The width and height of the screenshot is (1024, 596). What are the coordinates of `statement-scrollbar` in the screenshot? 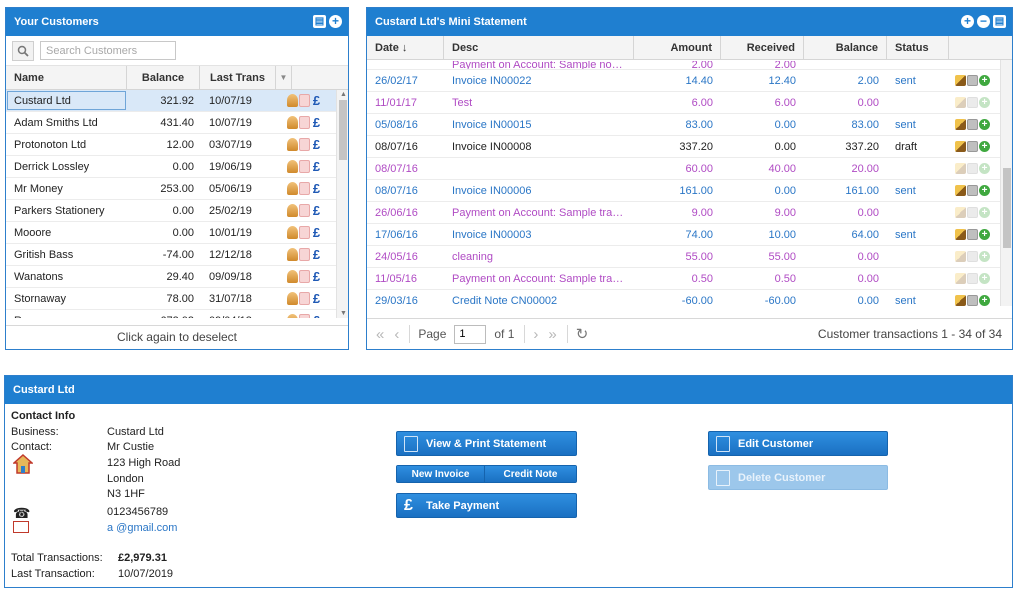 It's located at (1006, 183).